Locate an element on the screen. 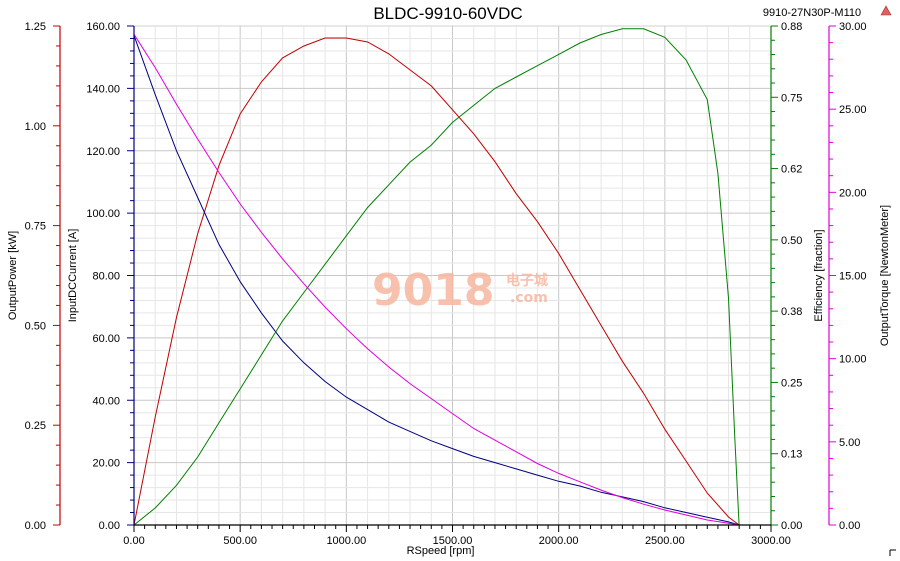 The height and width of the screenshot is (561, 900). tick-label-current: 120.00 is located at coordinates (103, 152).